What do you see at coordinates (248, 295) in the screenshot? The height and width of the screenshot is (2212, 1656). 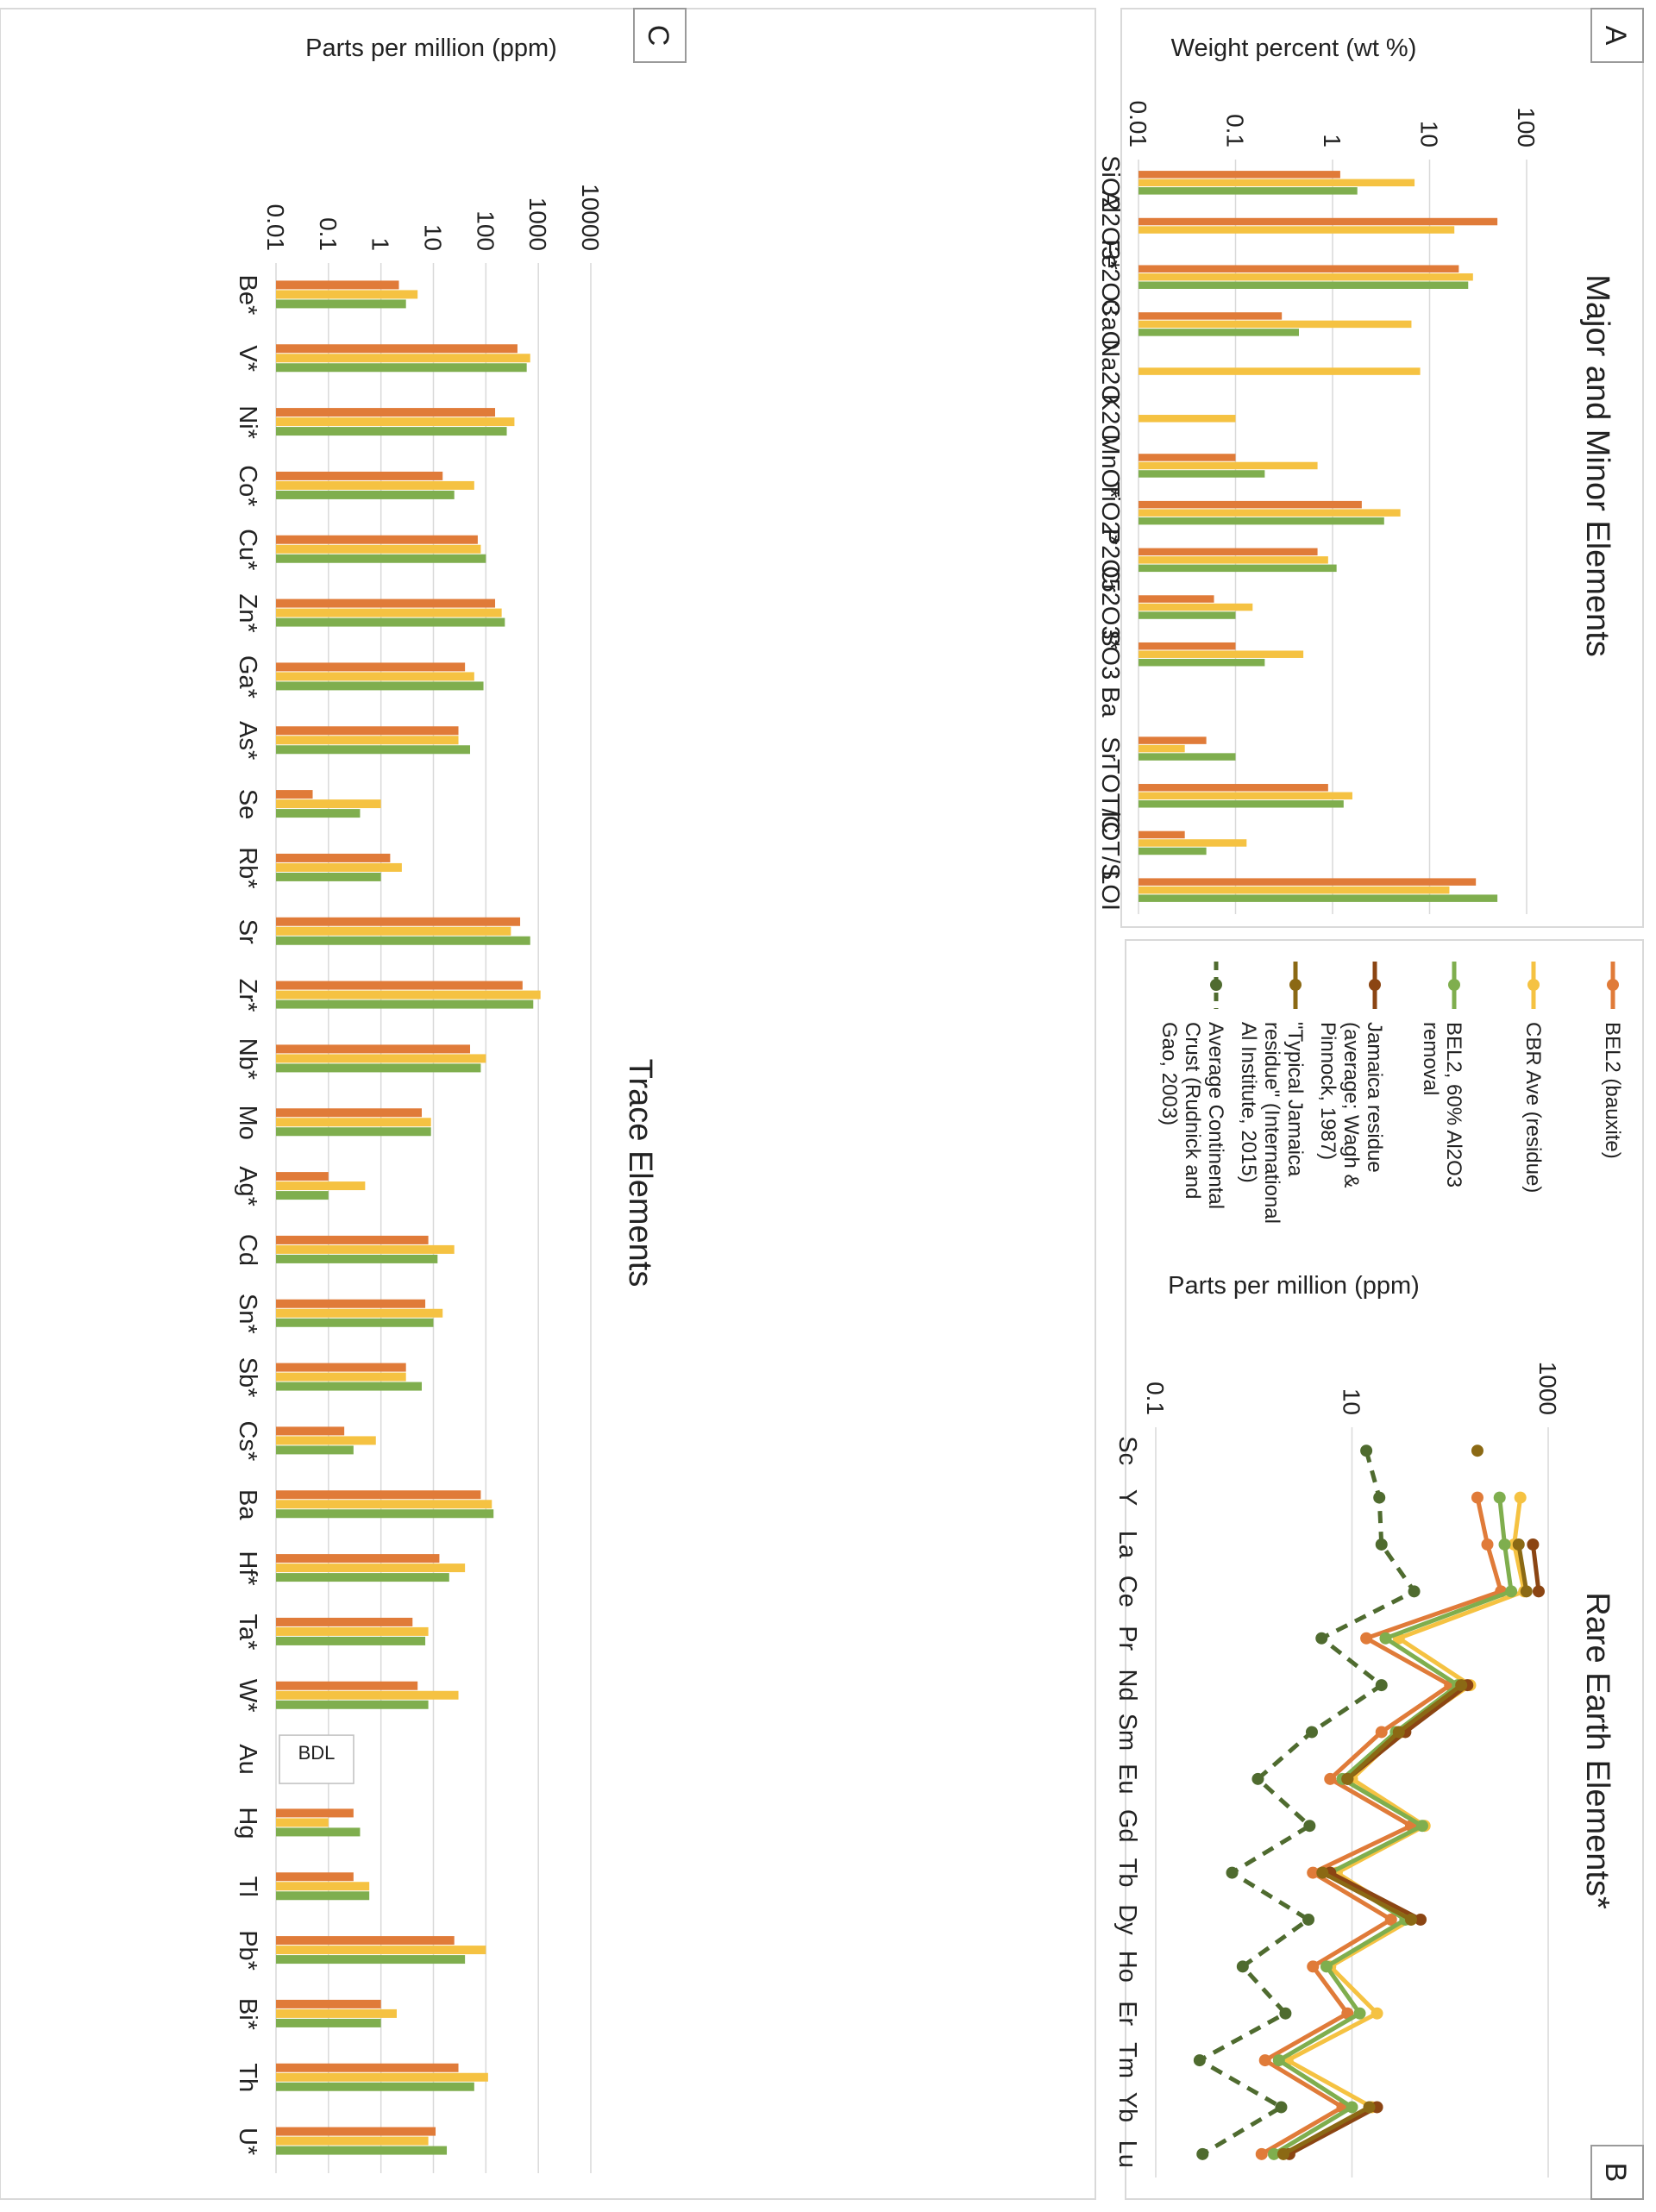 I see `x-tick-label: Be*` at bounding box center [248, 295].